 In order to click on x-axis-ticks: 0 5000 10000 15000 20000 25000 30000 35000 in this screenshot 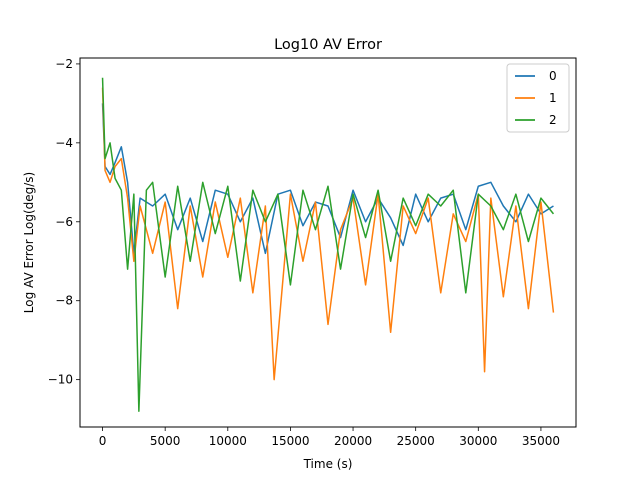, I will do `click(329, 437)`.